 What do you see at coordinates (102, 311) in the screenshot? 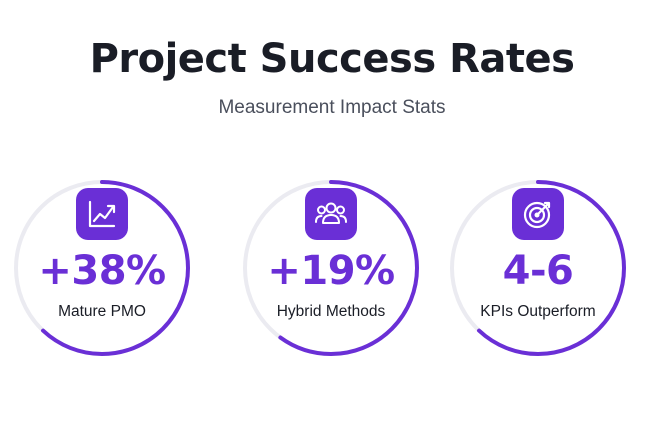
I see `stat-label: Mature PMO` at bounding box center [102, 311].